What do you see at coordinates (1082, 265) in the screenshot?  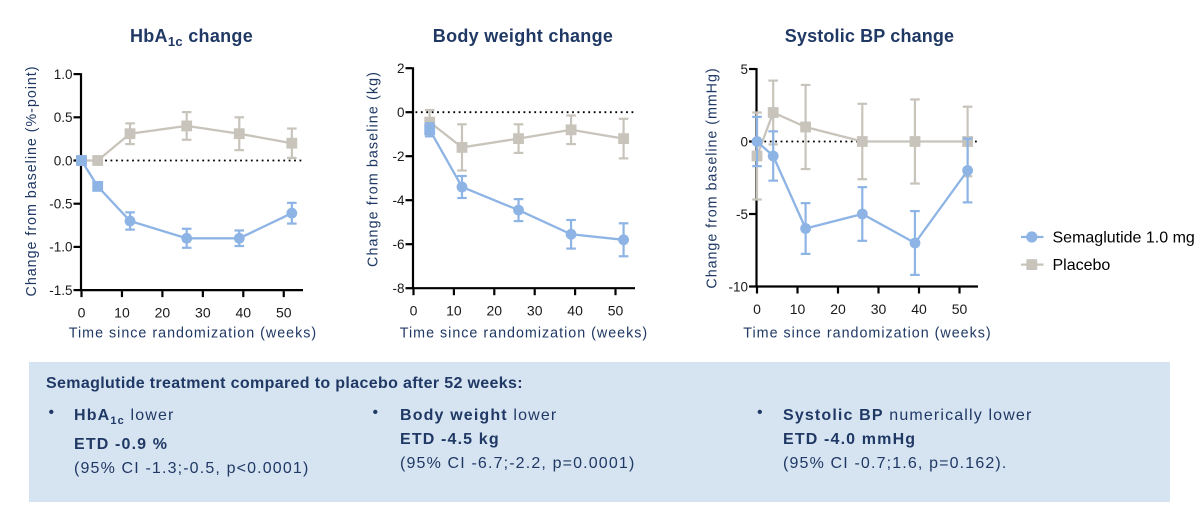 I see `svg-text: Placebo` at bounding box center [1082, 265].